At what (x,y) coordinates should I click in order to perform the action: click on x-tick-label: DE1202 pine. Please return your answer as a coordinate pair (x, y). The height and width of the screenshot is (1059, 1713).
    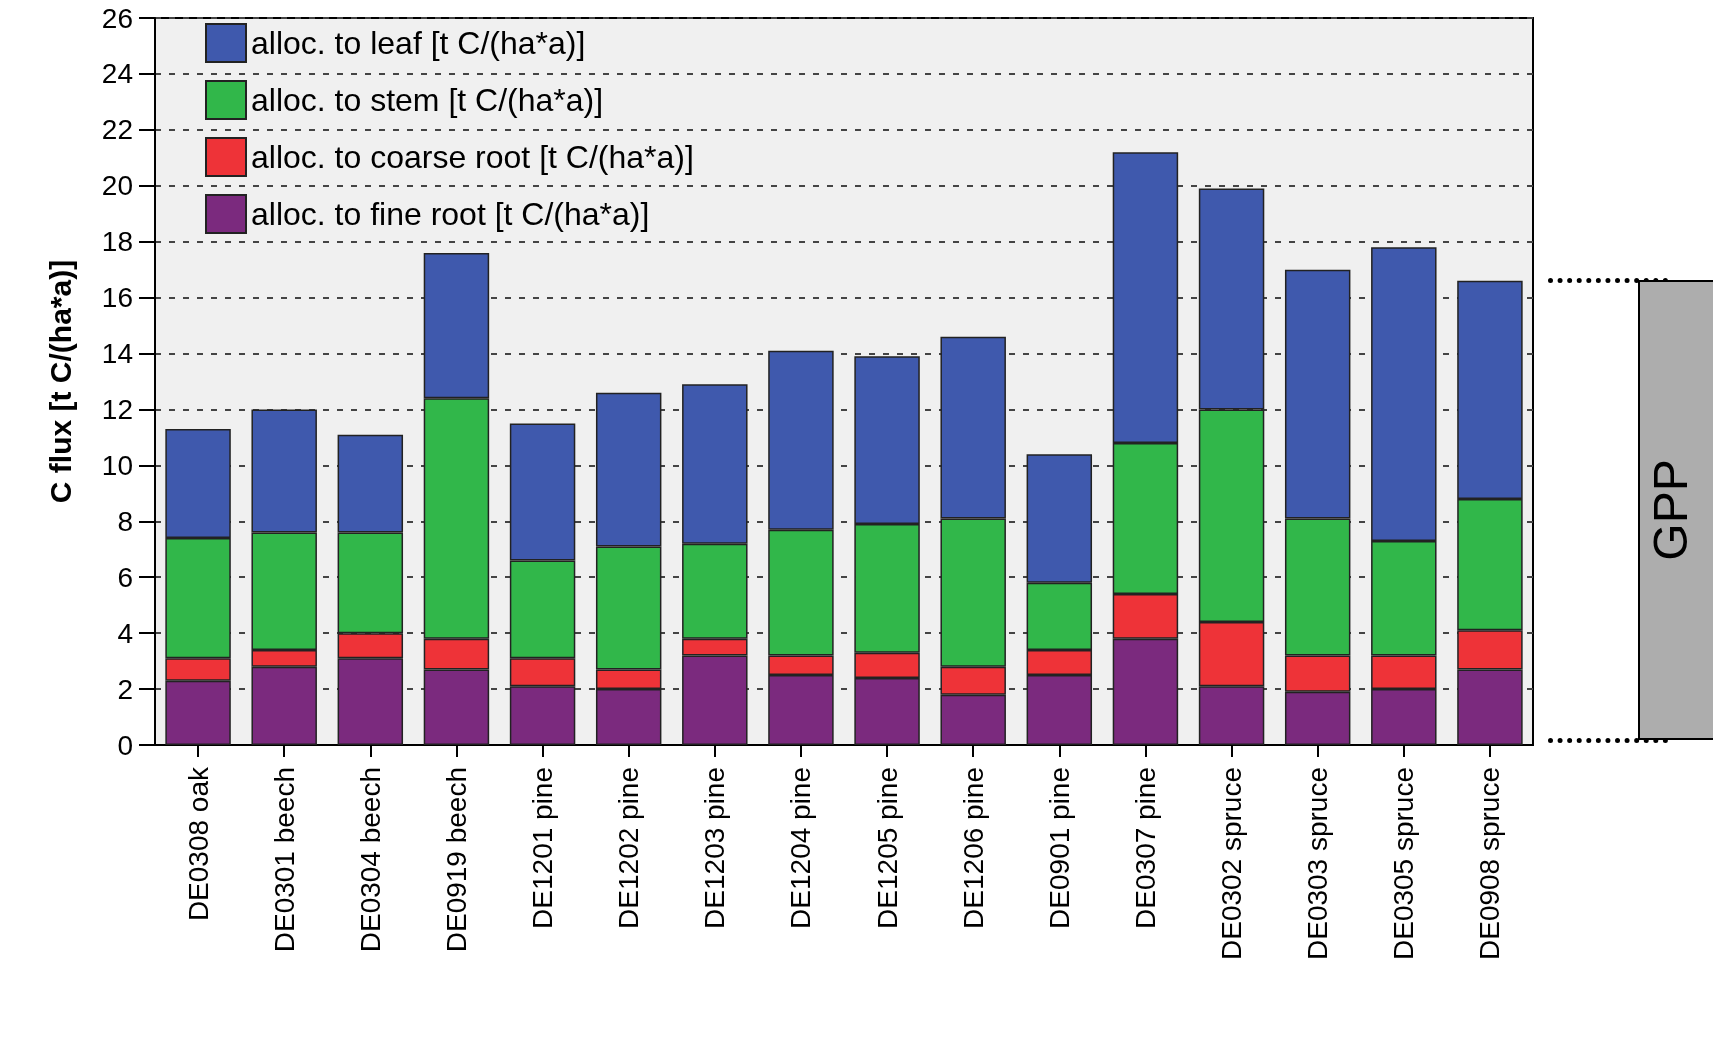
    Looking at the image, I should click on (629, 848).